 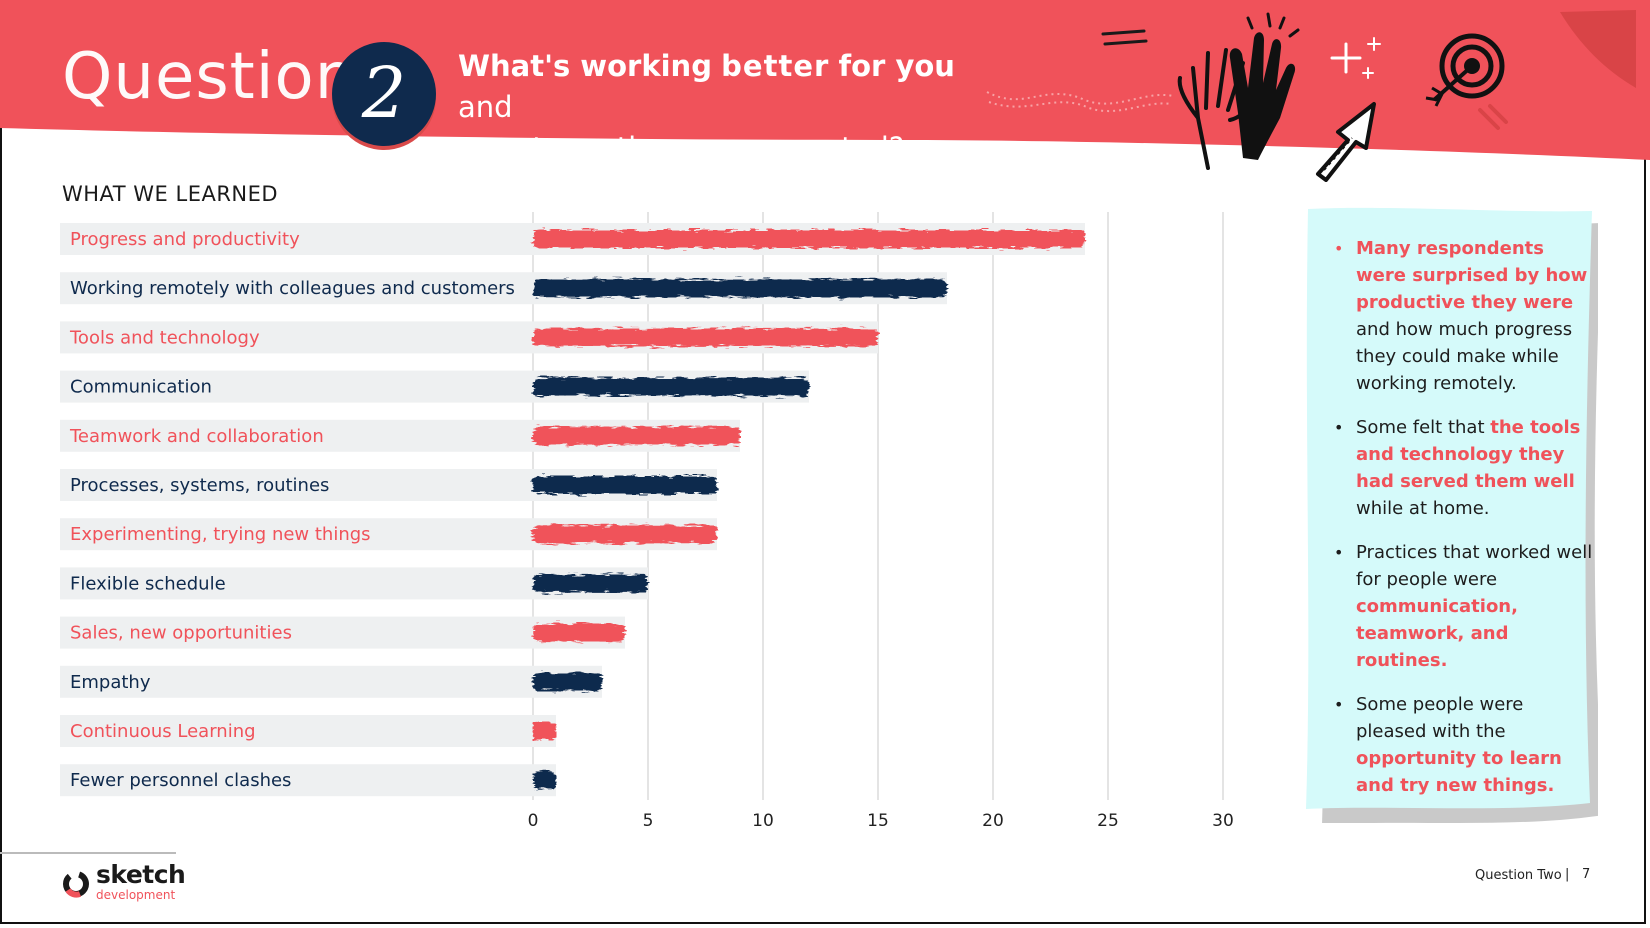 I want to click on category-label: Fewer personnel clashes, so click(x=180, y=780).